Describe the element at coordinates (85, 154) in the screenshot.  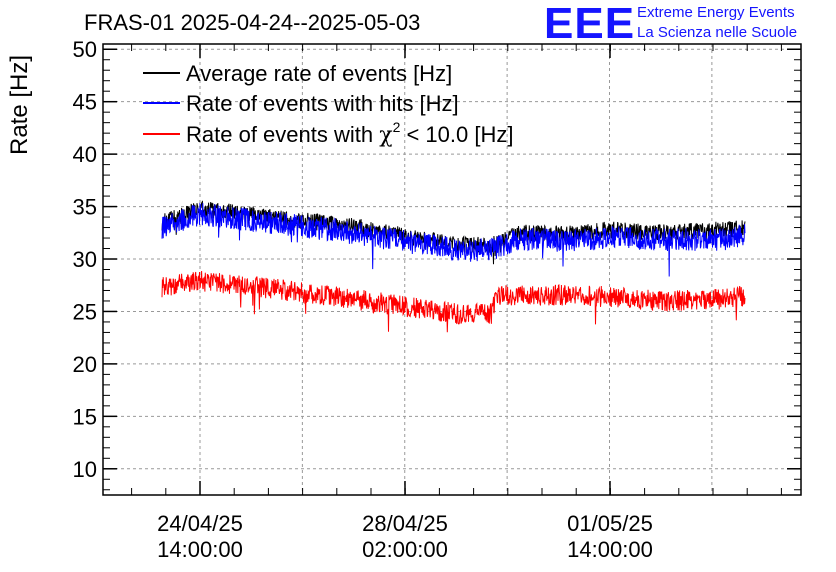
I see `y-tick-label: 40` at that location.